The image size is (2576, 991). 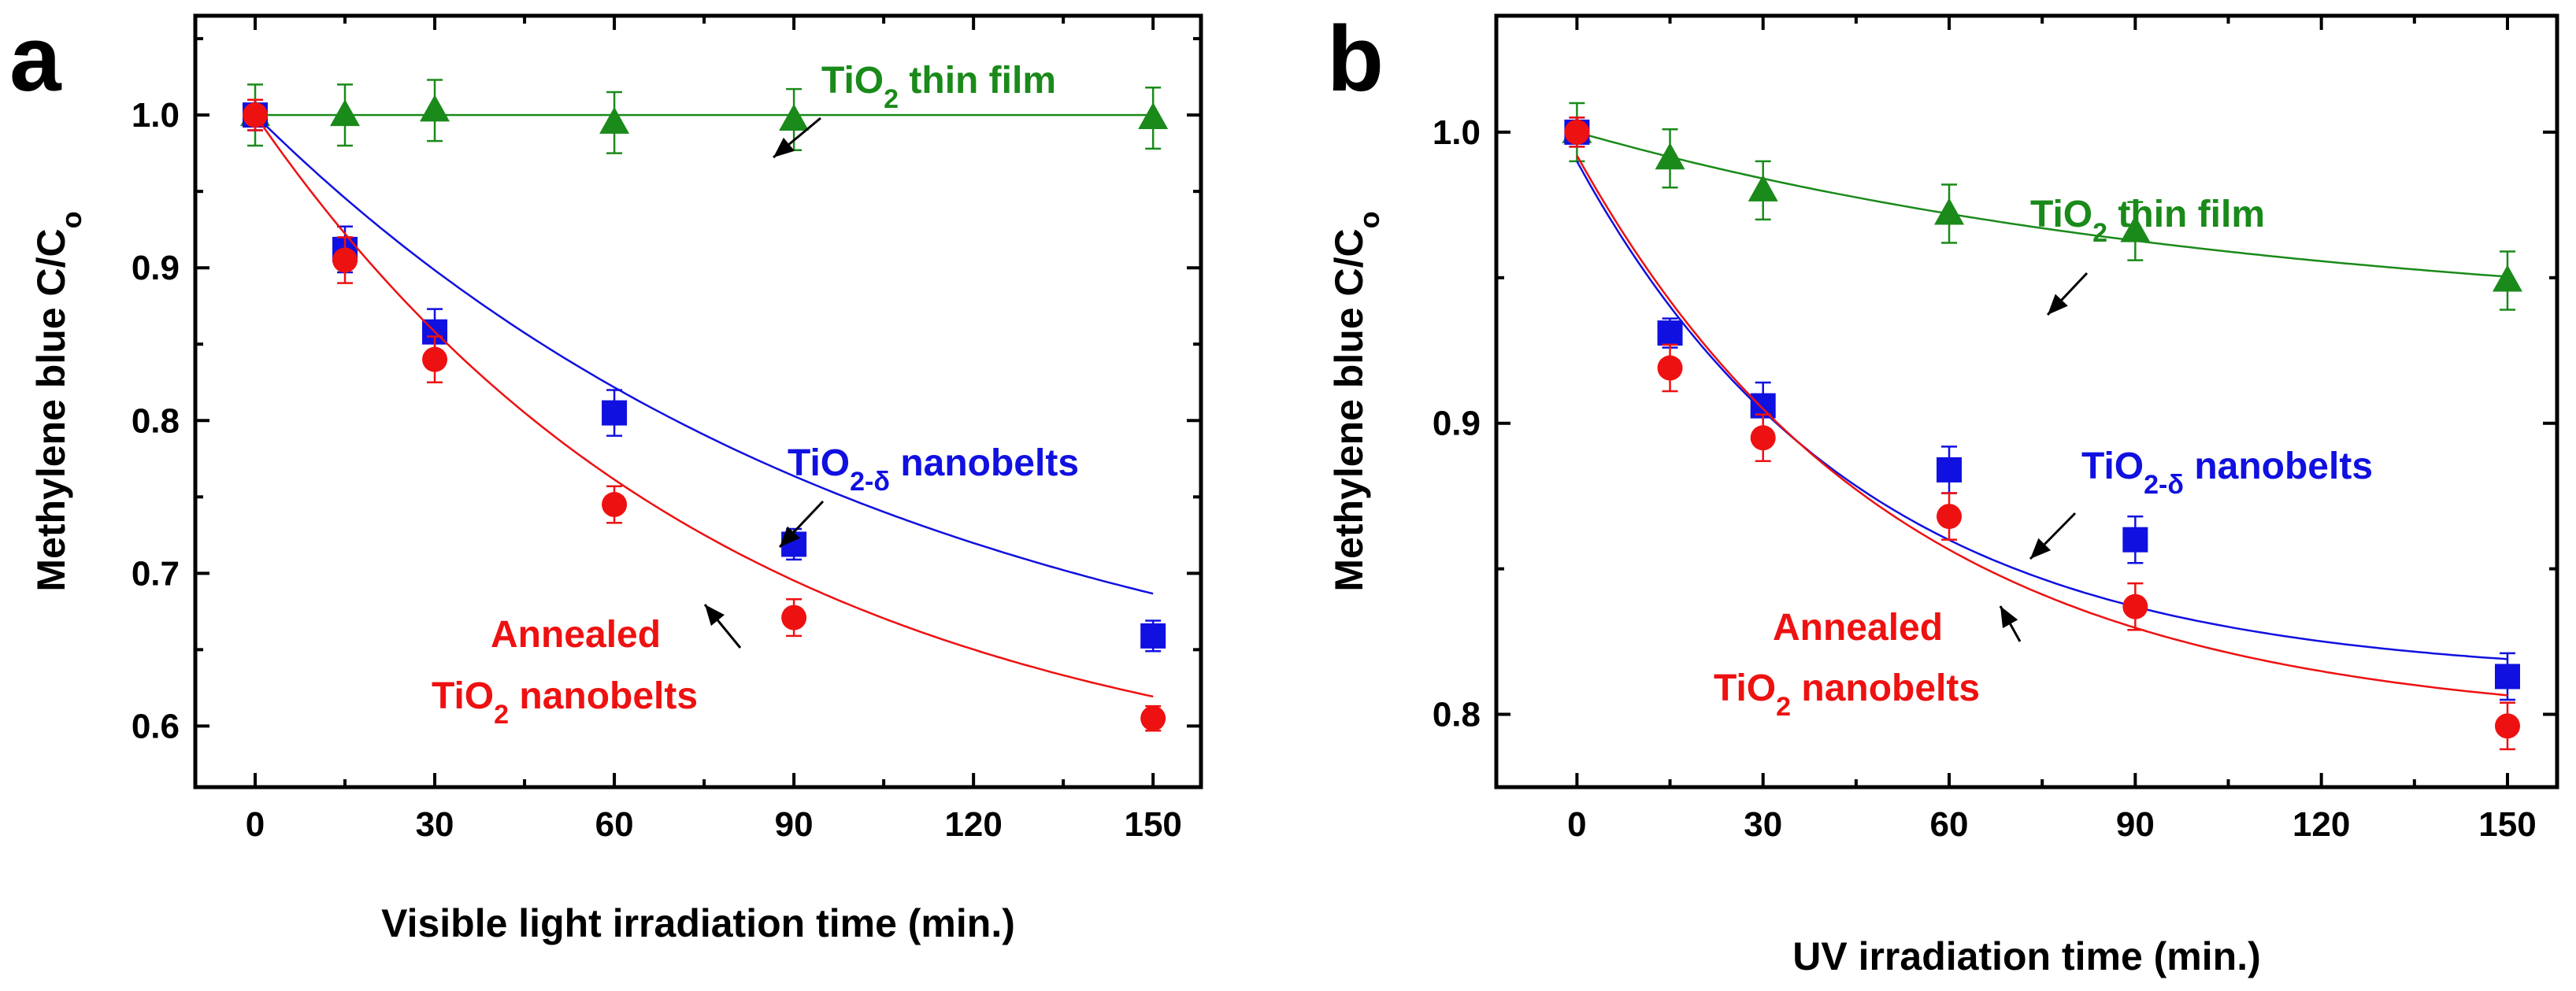 What do you see at coordinates (156, 268) in the screenshot?
I see `y-tick-label: 0.9` at bounding box center [156, 268].